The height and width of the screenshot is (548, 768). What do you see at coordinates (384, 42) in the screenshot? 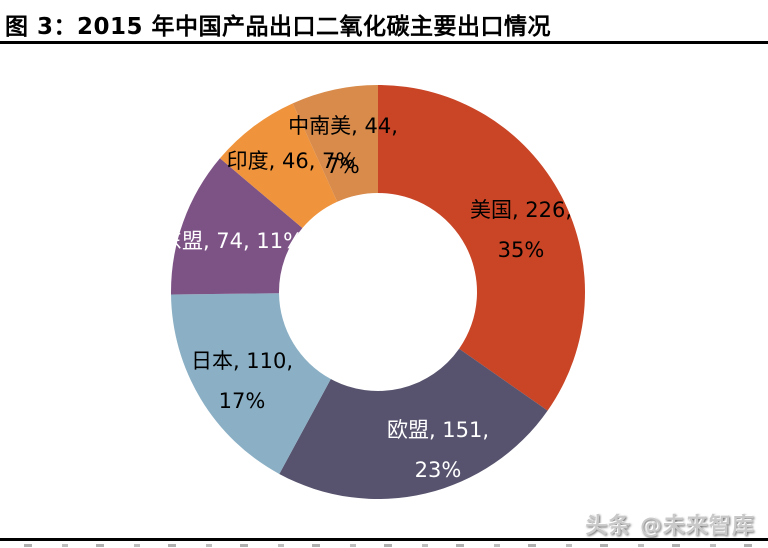
I see `title-underline-rule` at bounding box center [384, 42].